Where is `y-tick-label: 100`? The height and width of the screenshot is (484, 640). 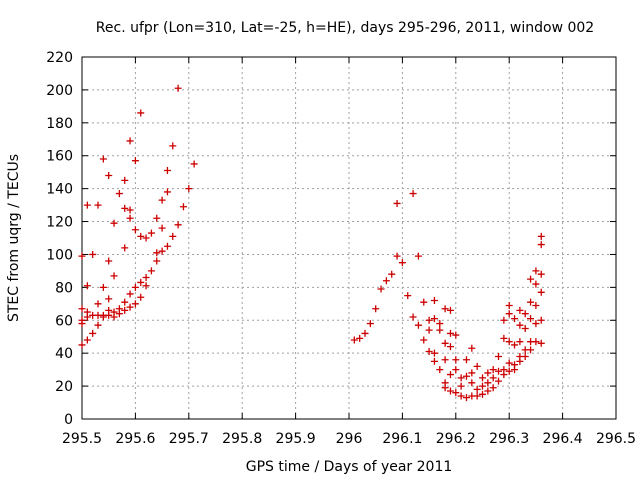
y-tick-label: 100 is located at coordinates (59, 255).